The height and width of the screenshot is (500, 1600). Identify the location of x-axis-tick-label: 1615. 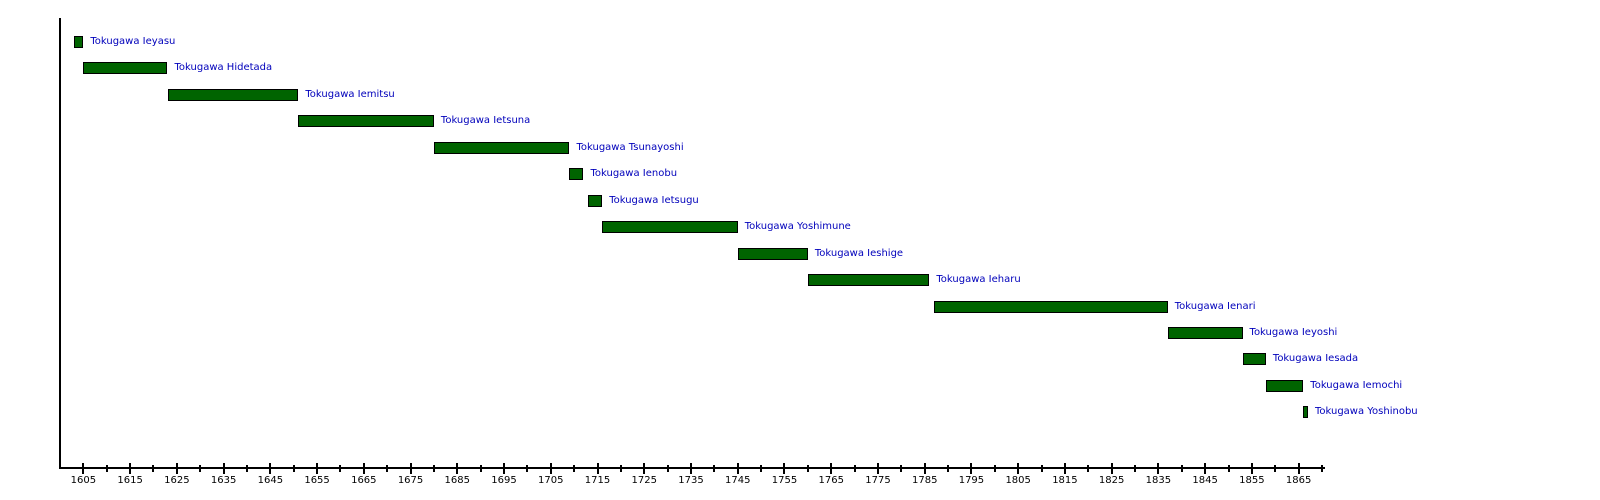
(130, 480).